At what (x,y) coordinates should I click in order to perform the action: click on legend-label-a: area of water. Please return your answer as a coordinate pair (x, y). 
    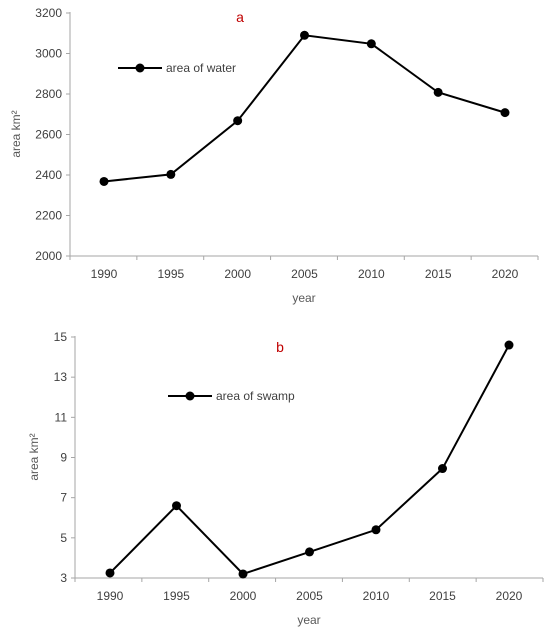
    Looking at the image, I should click on (201, 68).